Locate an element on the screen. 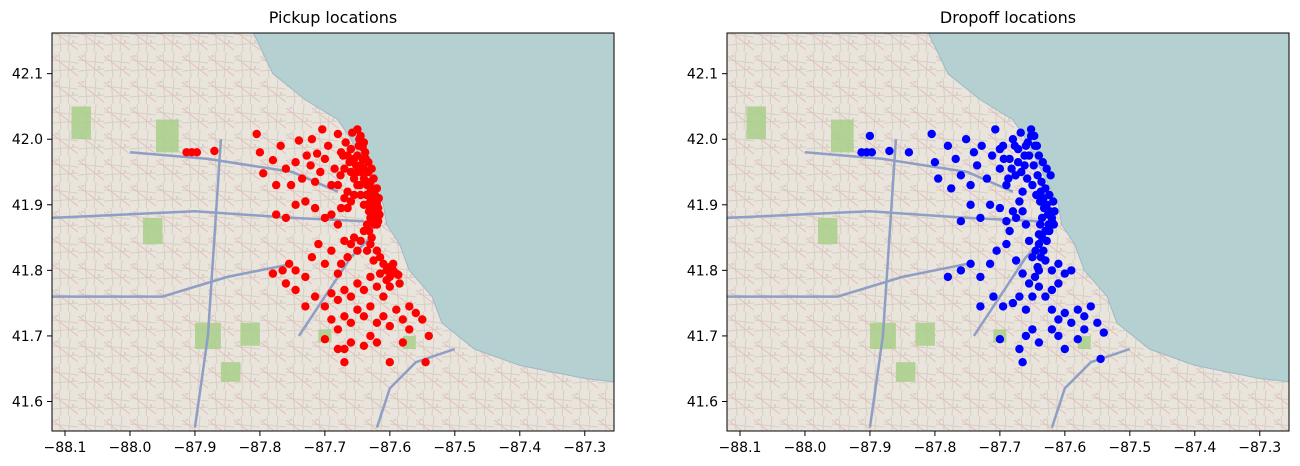 The height and width of the screenshot is (466, 1300). y-tick-label: 42.0 is located at coordinates (27, 140).